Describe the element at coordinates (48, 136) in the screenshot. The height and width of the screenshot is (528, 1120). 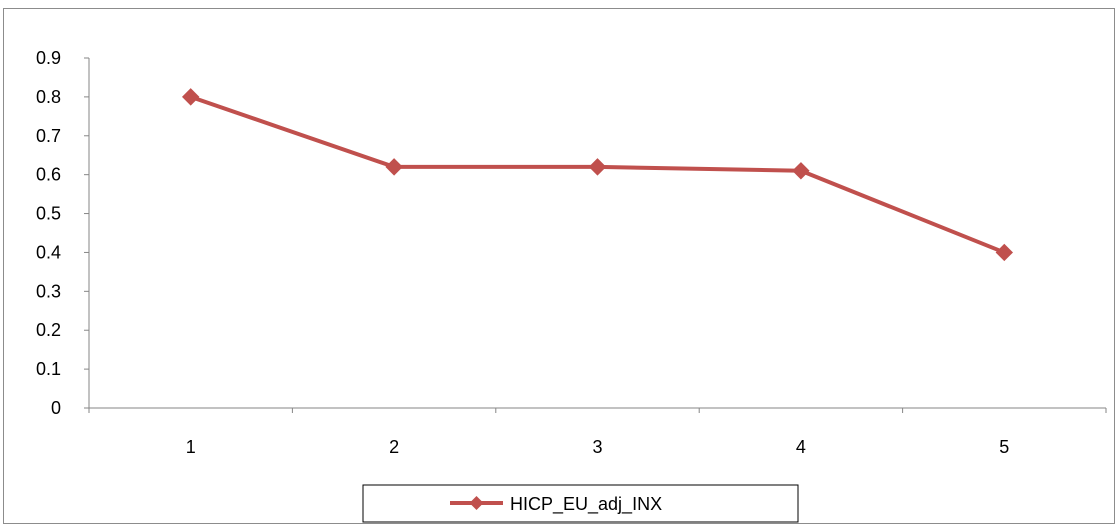
I see `y-tick-label: 0.7` at that location.